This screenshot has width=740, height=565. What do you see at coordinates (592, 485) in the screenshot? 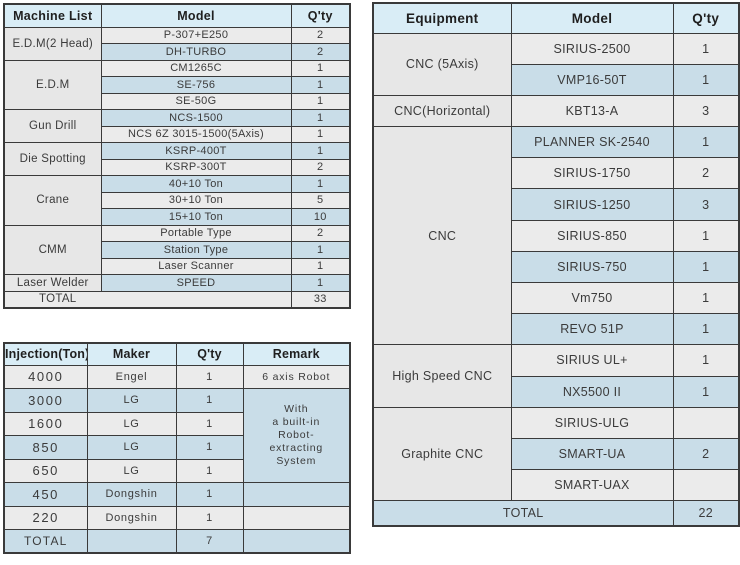
I see `model-cell: SMART-UAX` at bounding box center [592, 485].